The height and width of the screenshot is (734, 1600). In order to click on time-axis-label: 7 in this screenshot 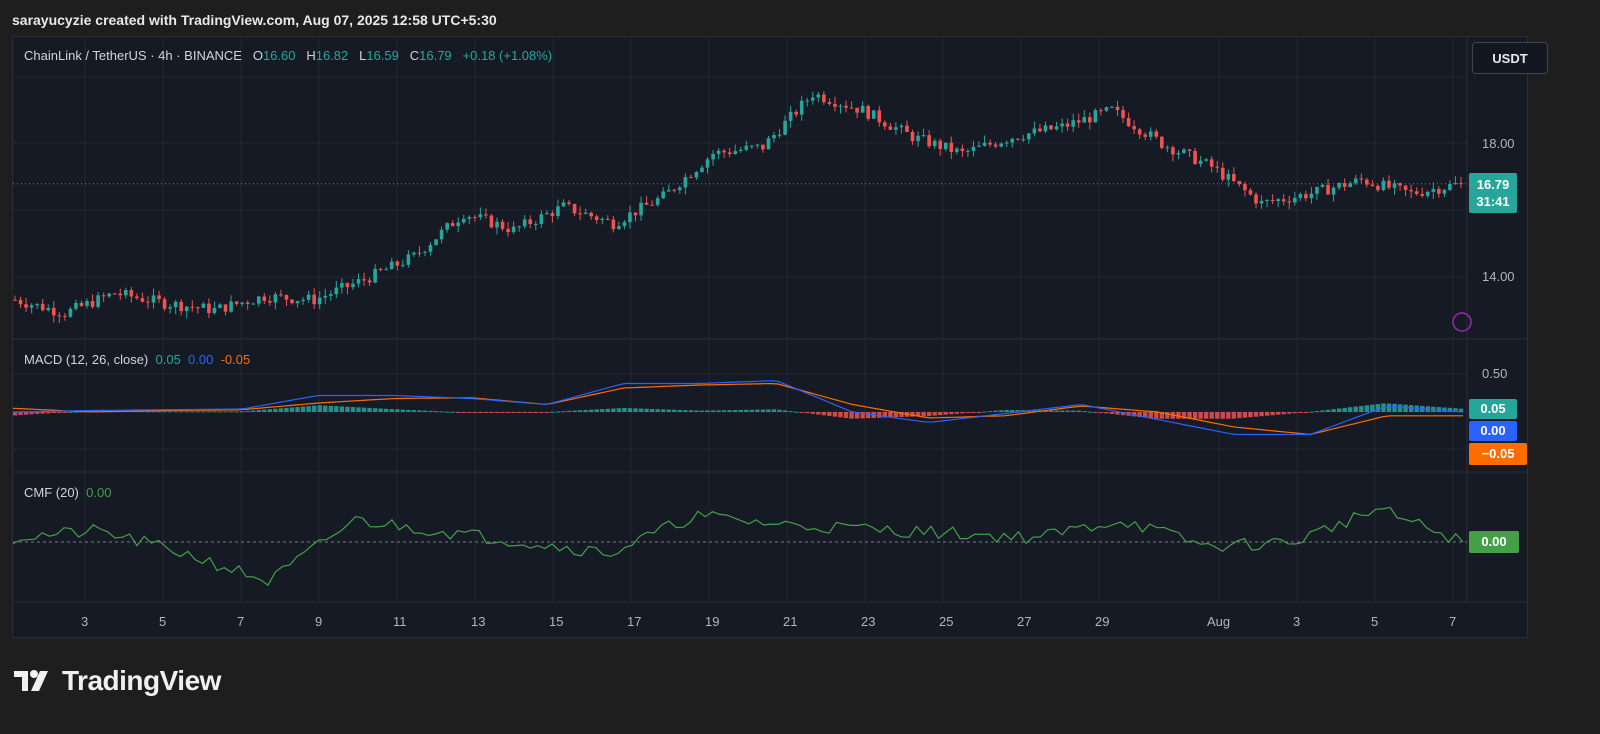, I will do `click(241, 621)`.